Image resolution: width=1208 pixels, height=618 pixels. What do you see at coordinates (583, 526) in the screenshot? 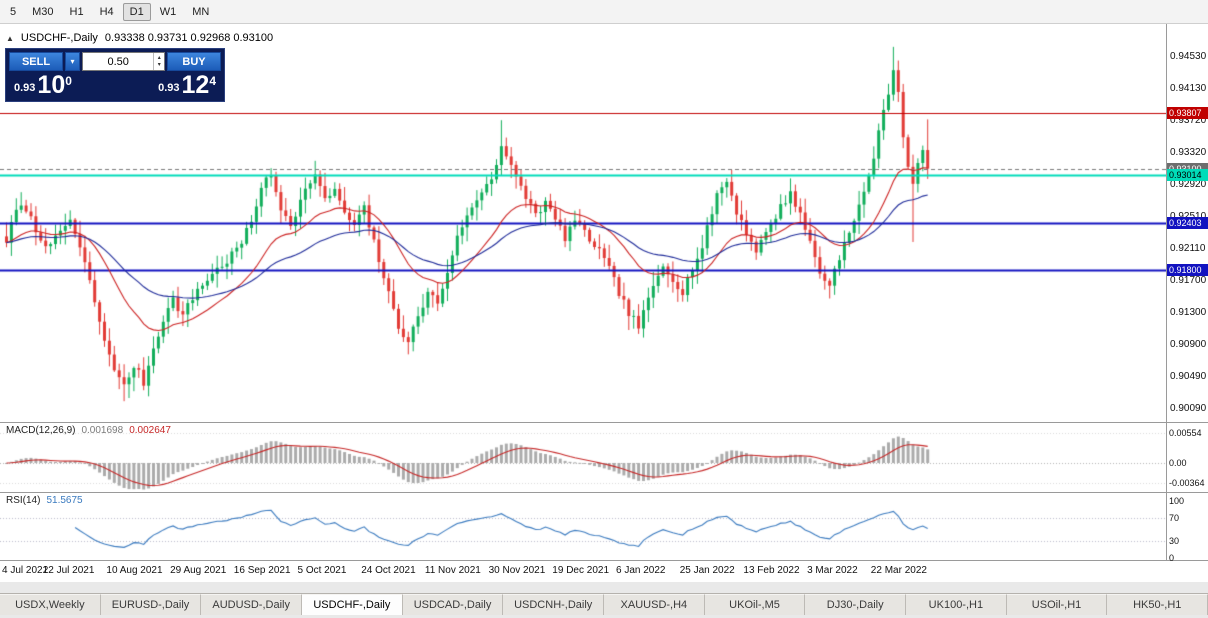
I see `rsi-indicator-canvas` at bounding box center [583, 526].